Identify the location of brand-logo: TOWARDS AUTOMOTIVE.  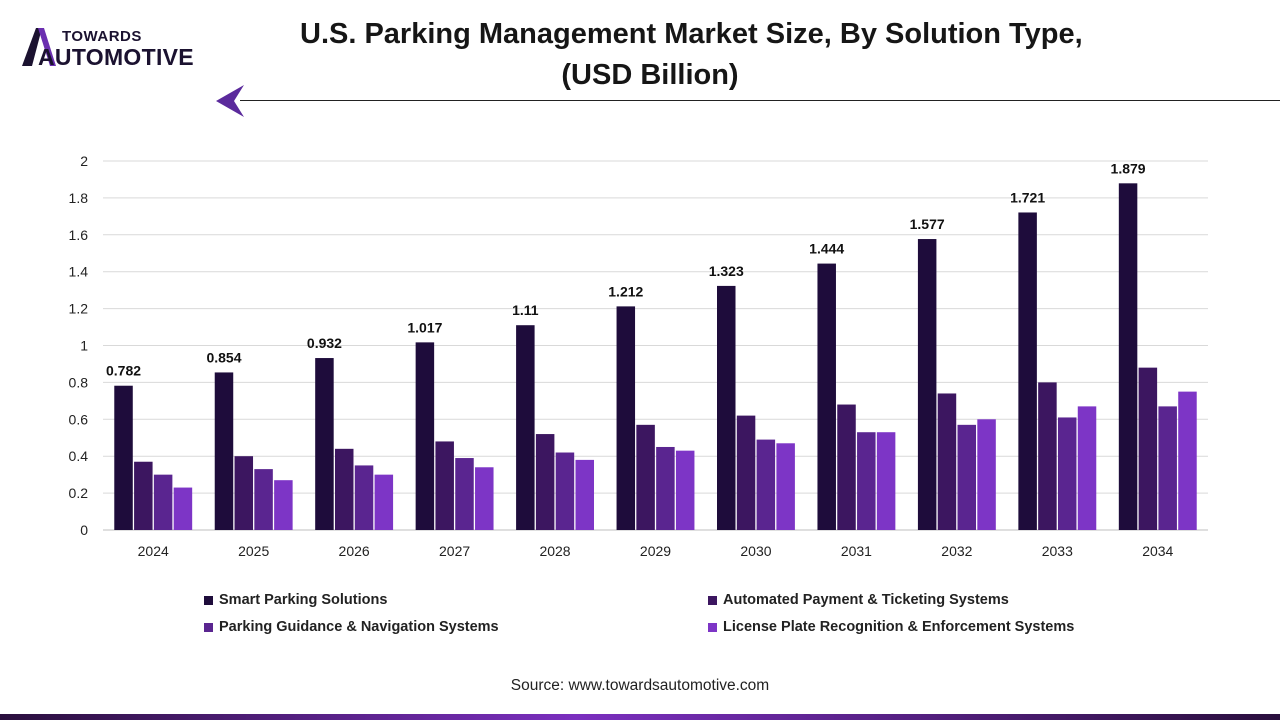
(125, 50).